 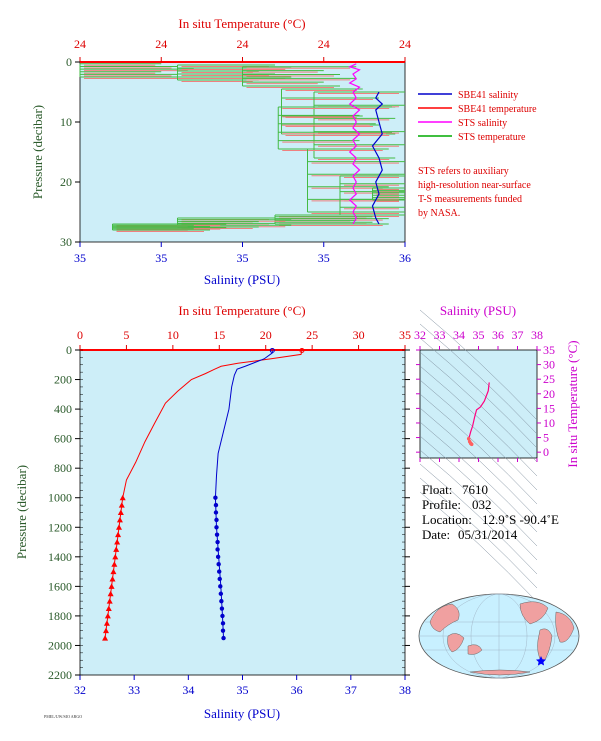 What do you see at coordinates (351, 690) in the screenshot?
I see `main-tick-label-bottom: 37` at bounding box center [351, 690].